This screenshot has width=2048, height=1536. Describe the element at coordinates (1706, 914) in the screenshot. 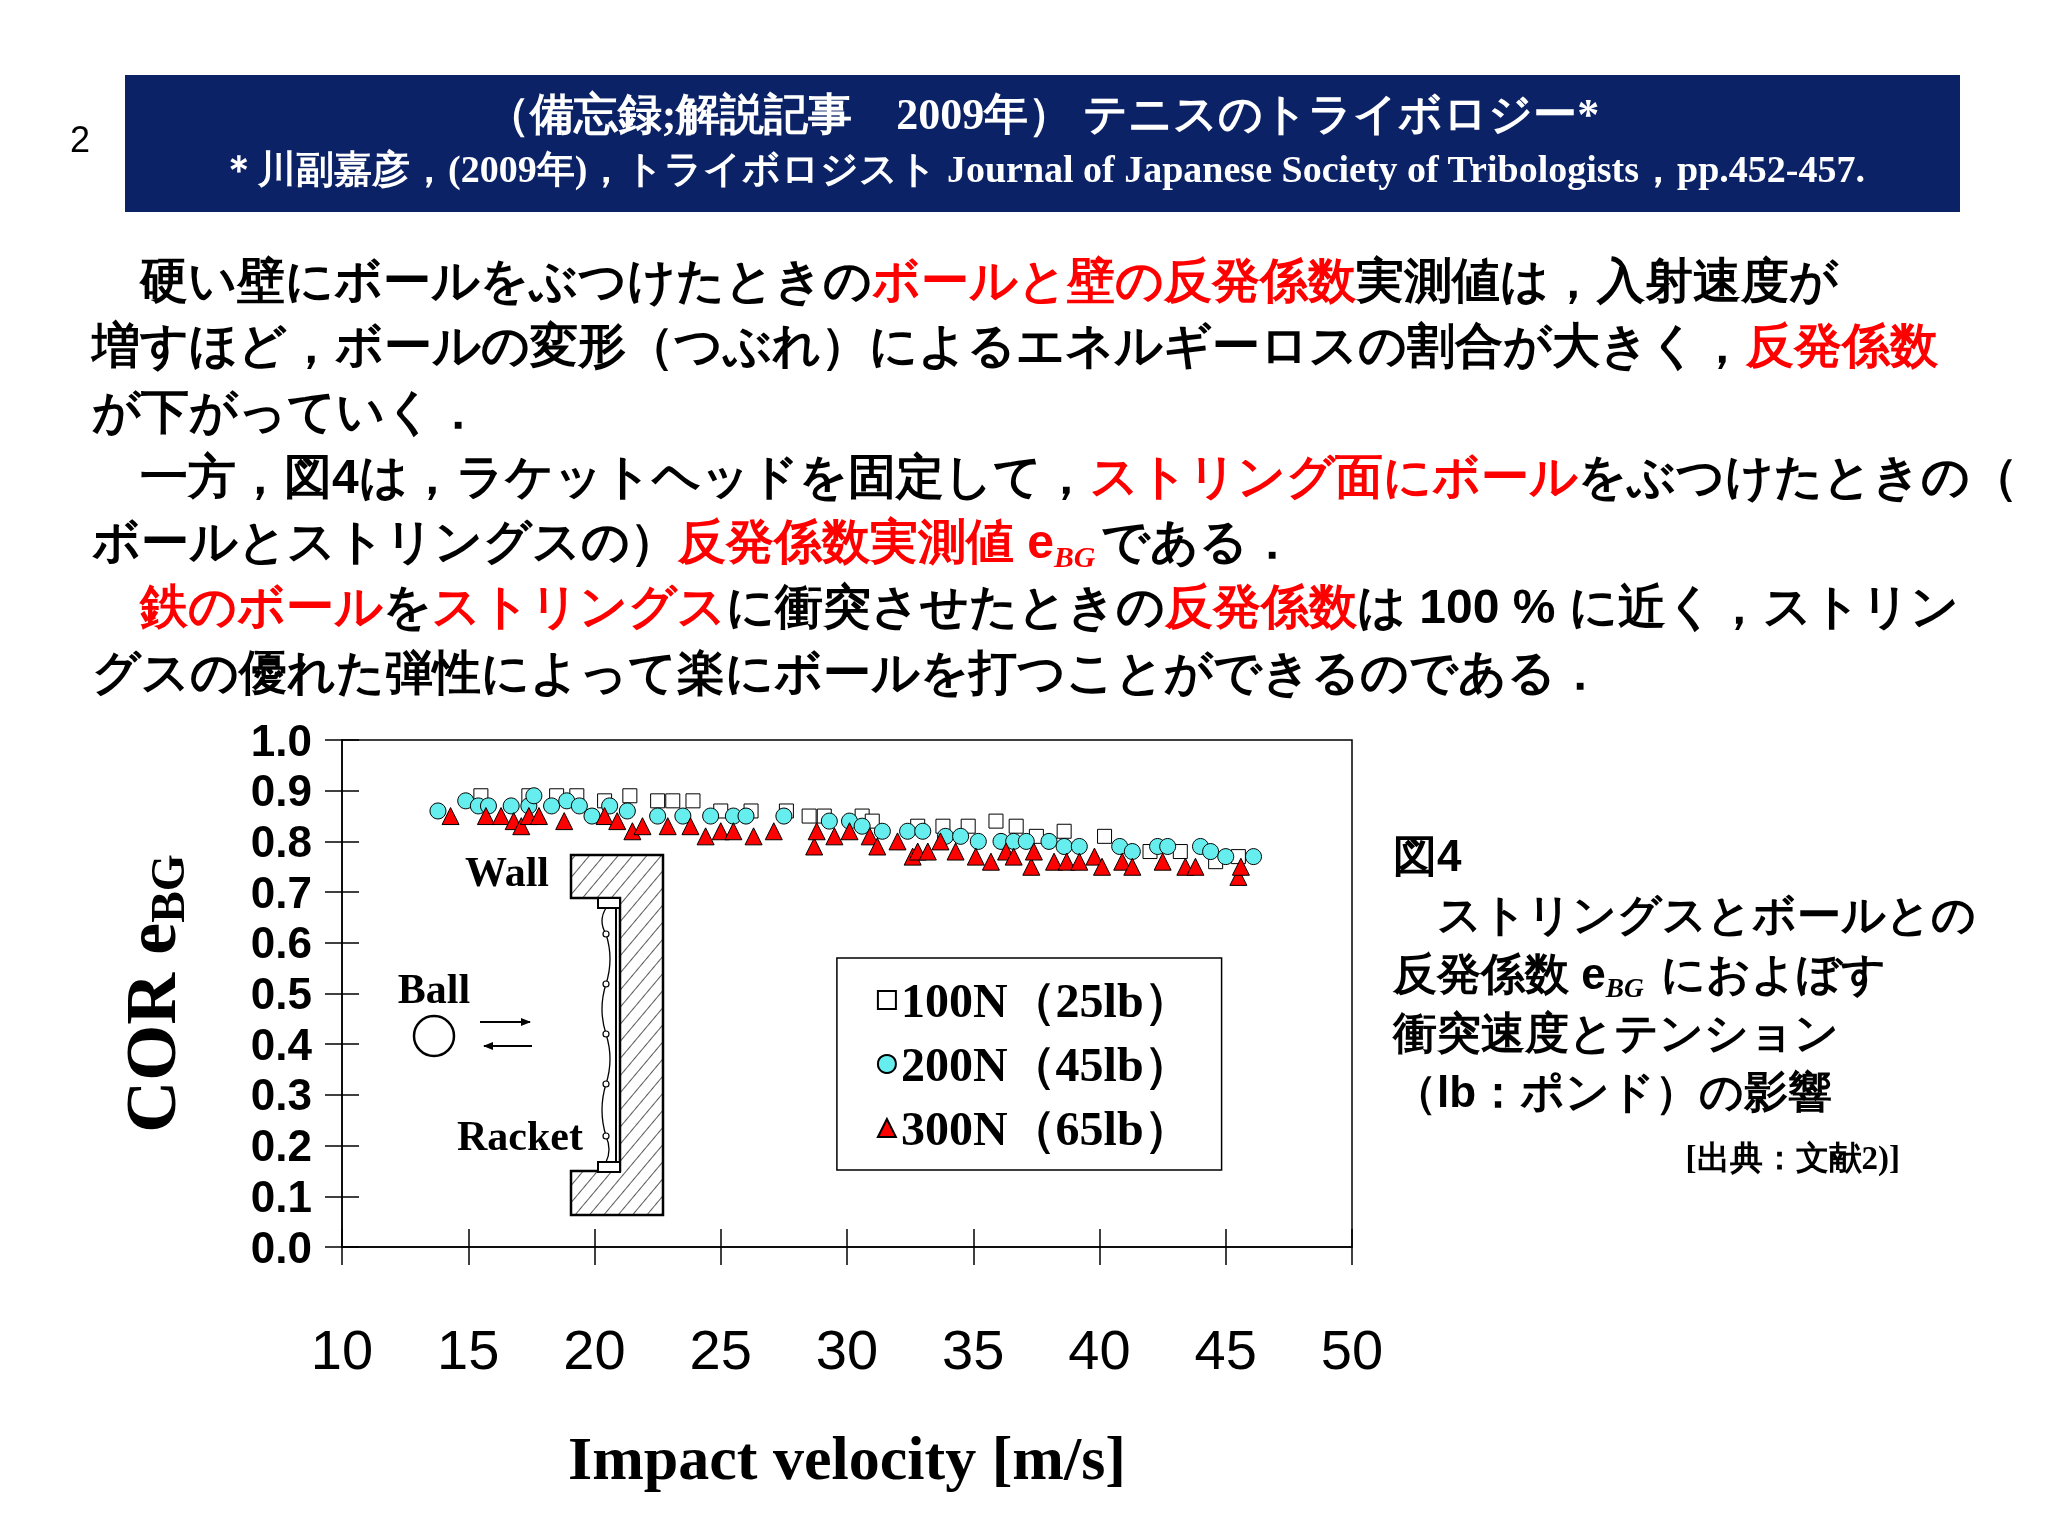

I see `text: ストリングスとボールとの` at that location.